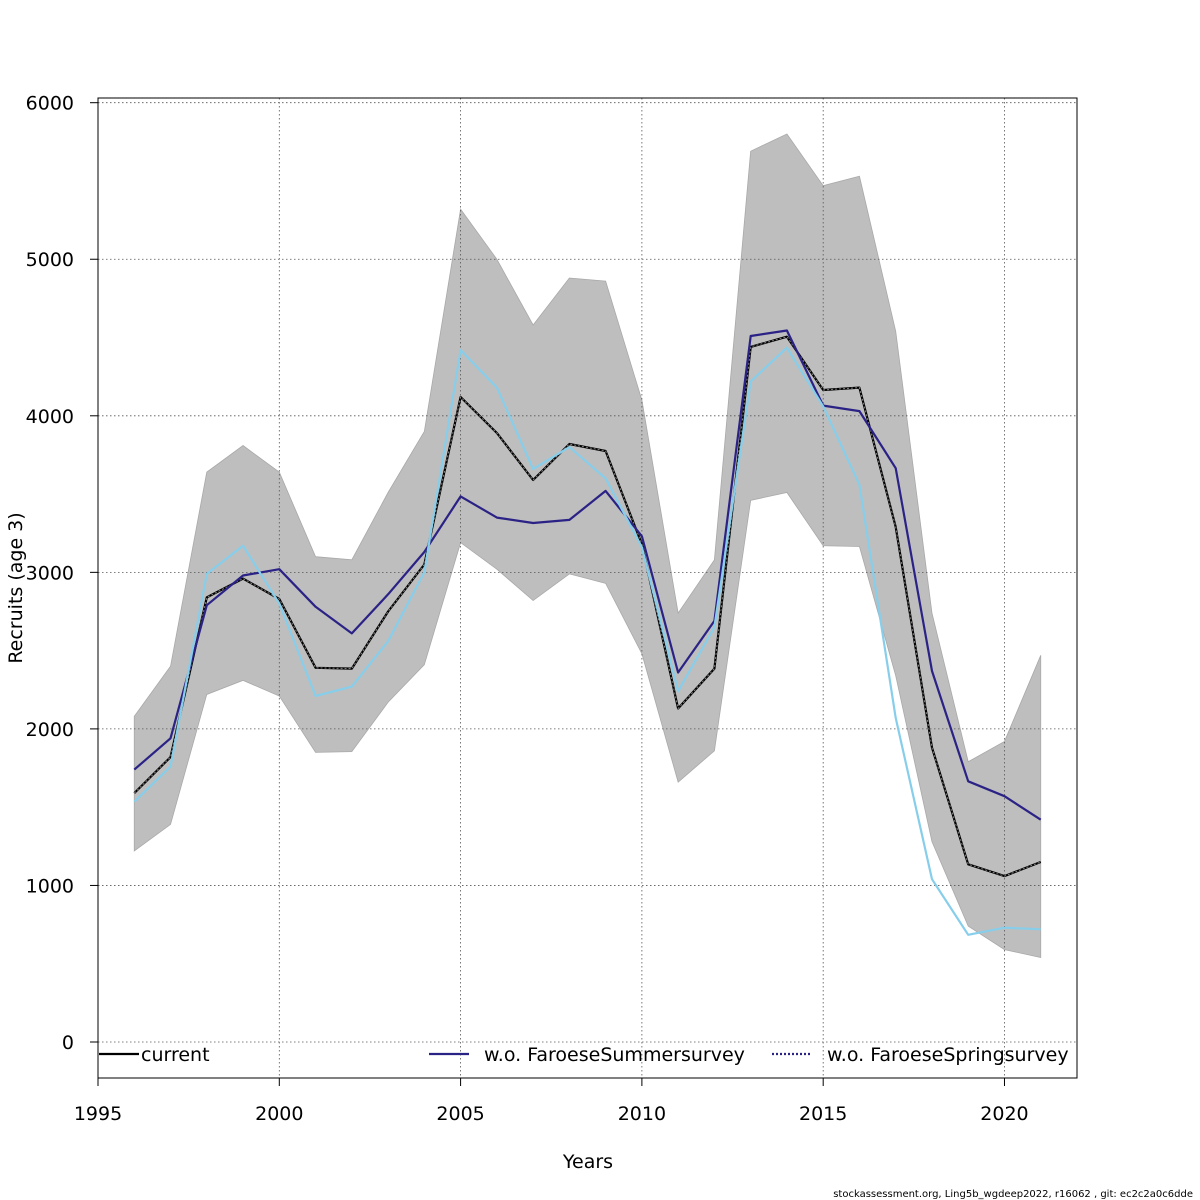  What do you see at coordinates (50, 260) in the screenshot?
I see `y-tick-label: 5000` at bounding box center [50, 260].